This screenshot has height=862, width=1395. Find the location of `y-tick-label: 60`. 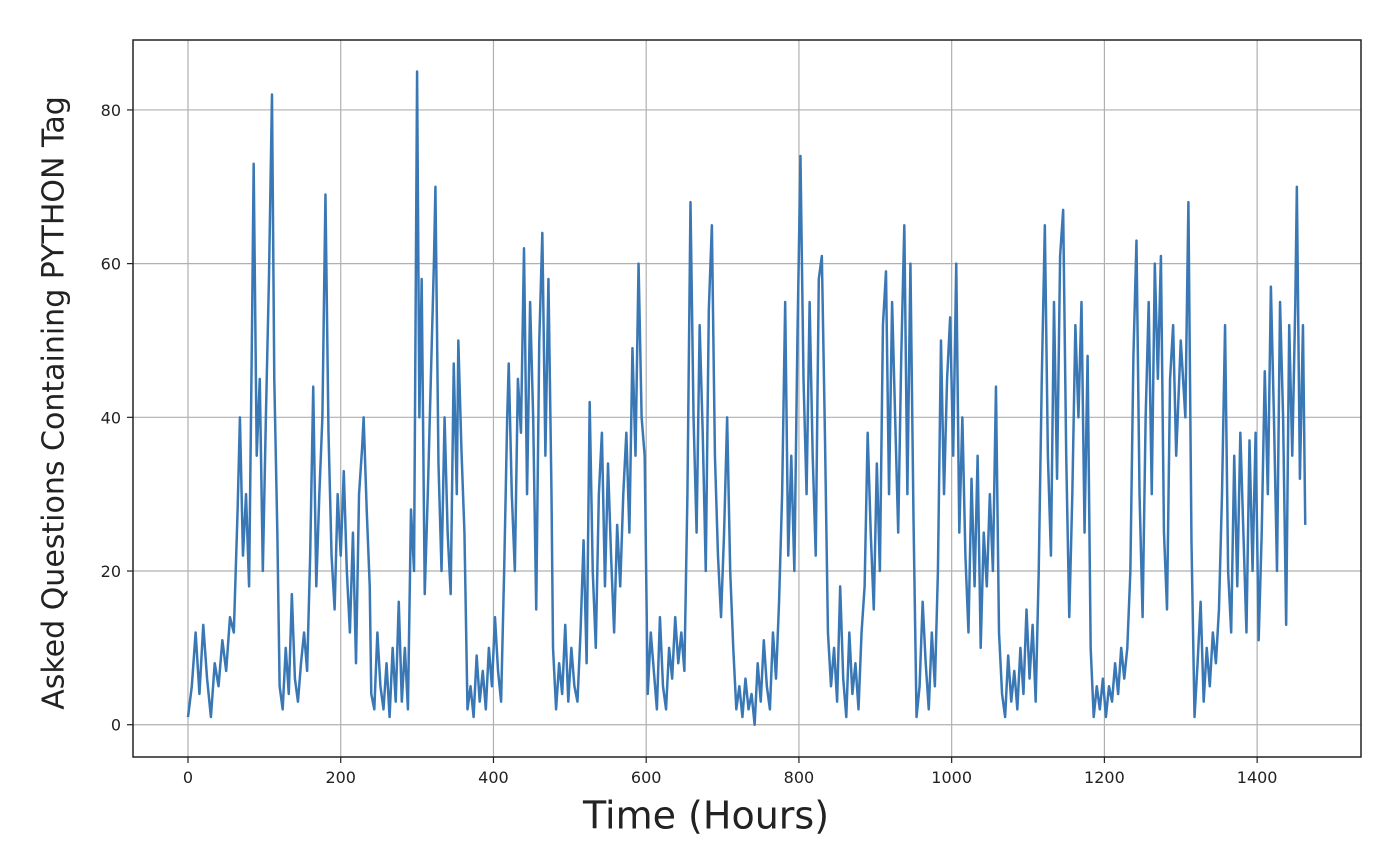

y-tick-label: 60 is located at coordinates (111, 264).